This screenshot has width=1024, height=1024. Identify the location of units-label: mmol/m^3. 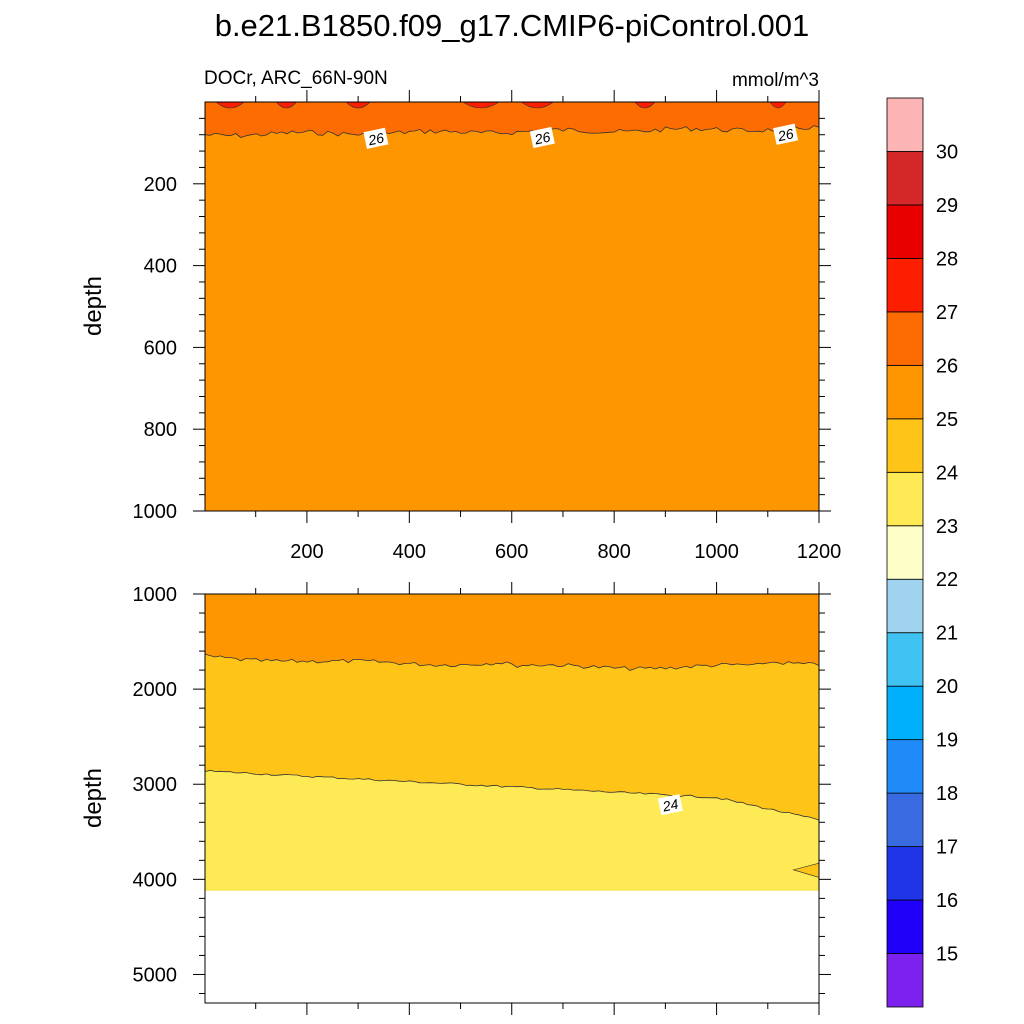
(775, 80).